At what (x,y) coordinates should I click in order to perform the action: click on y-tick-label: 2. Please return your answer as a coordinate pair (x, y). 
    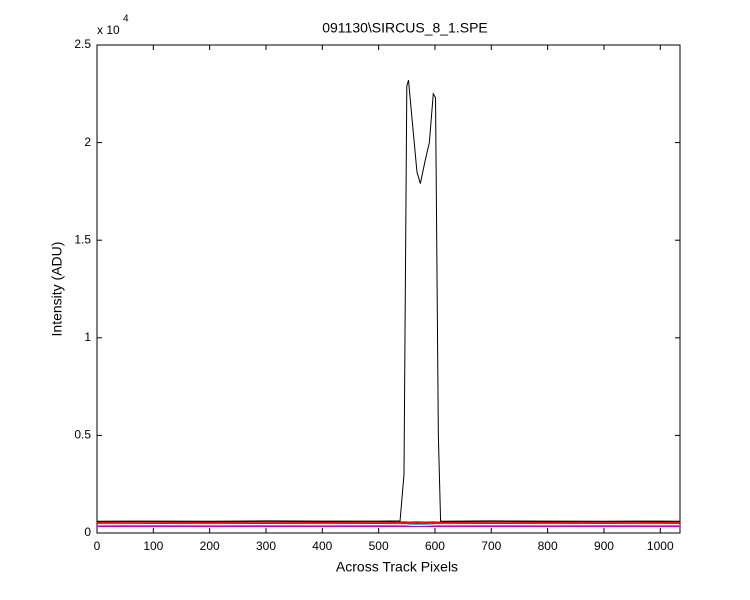
    Looking at the image, I should click on (87, 142).